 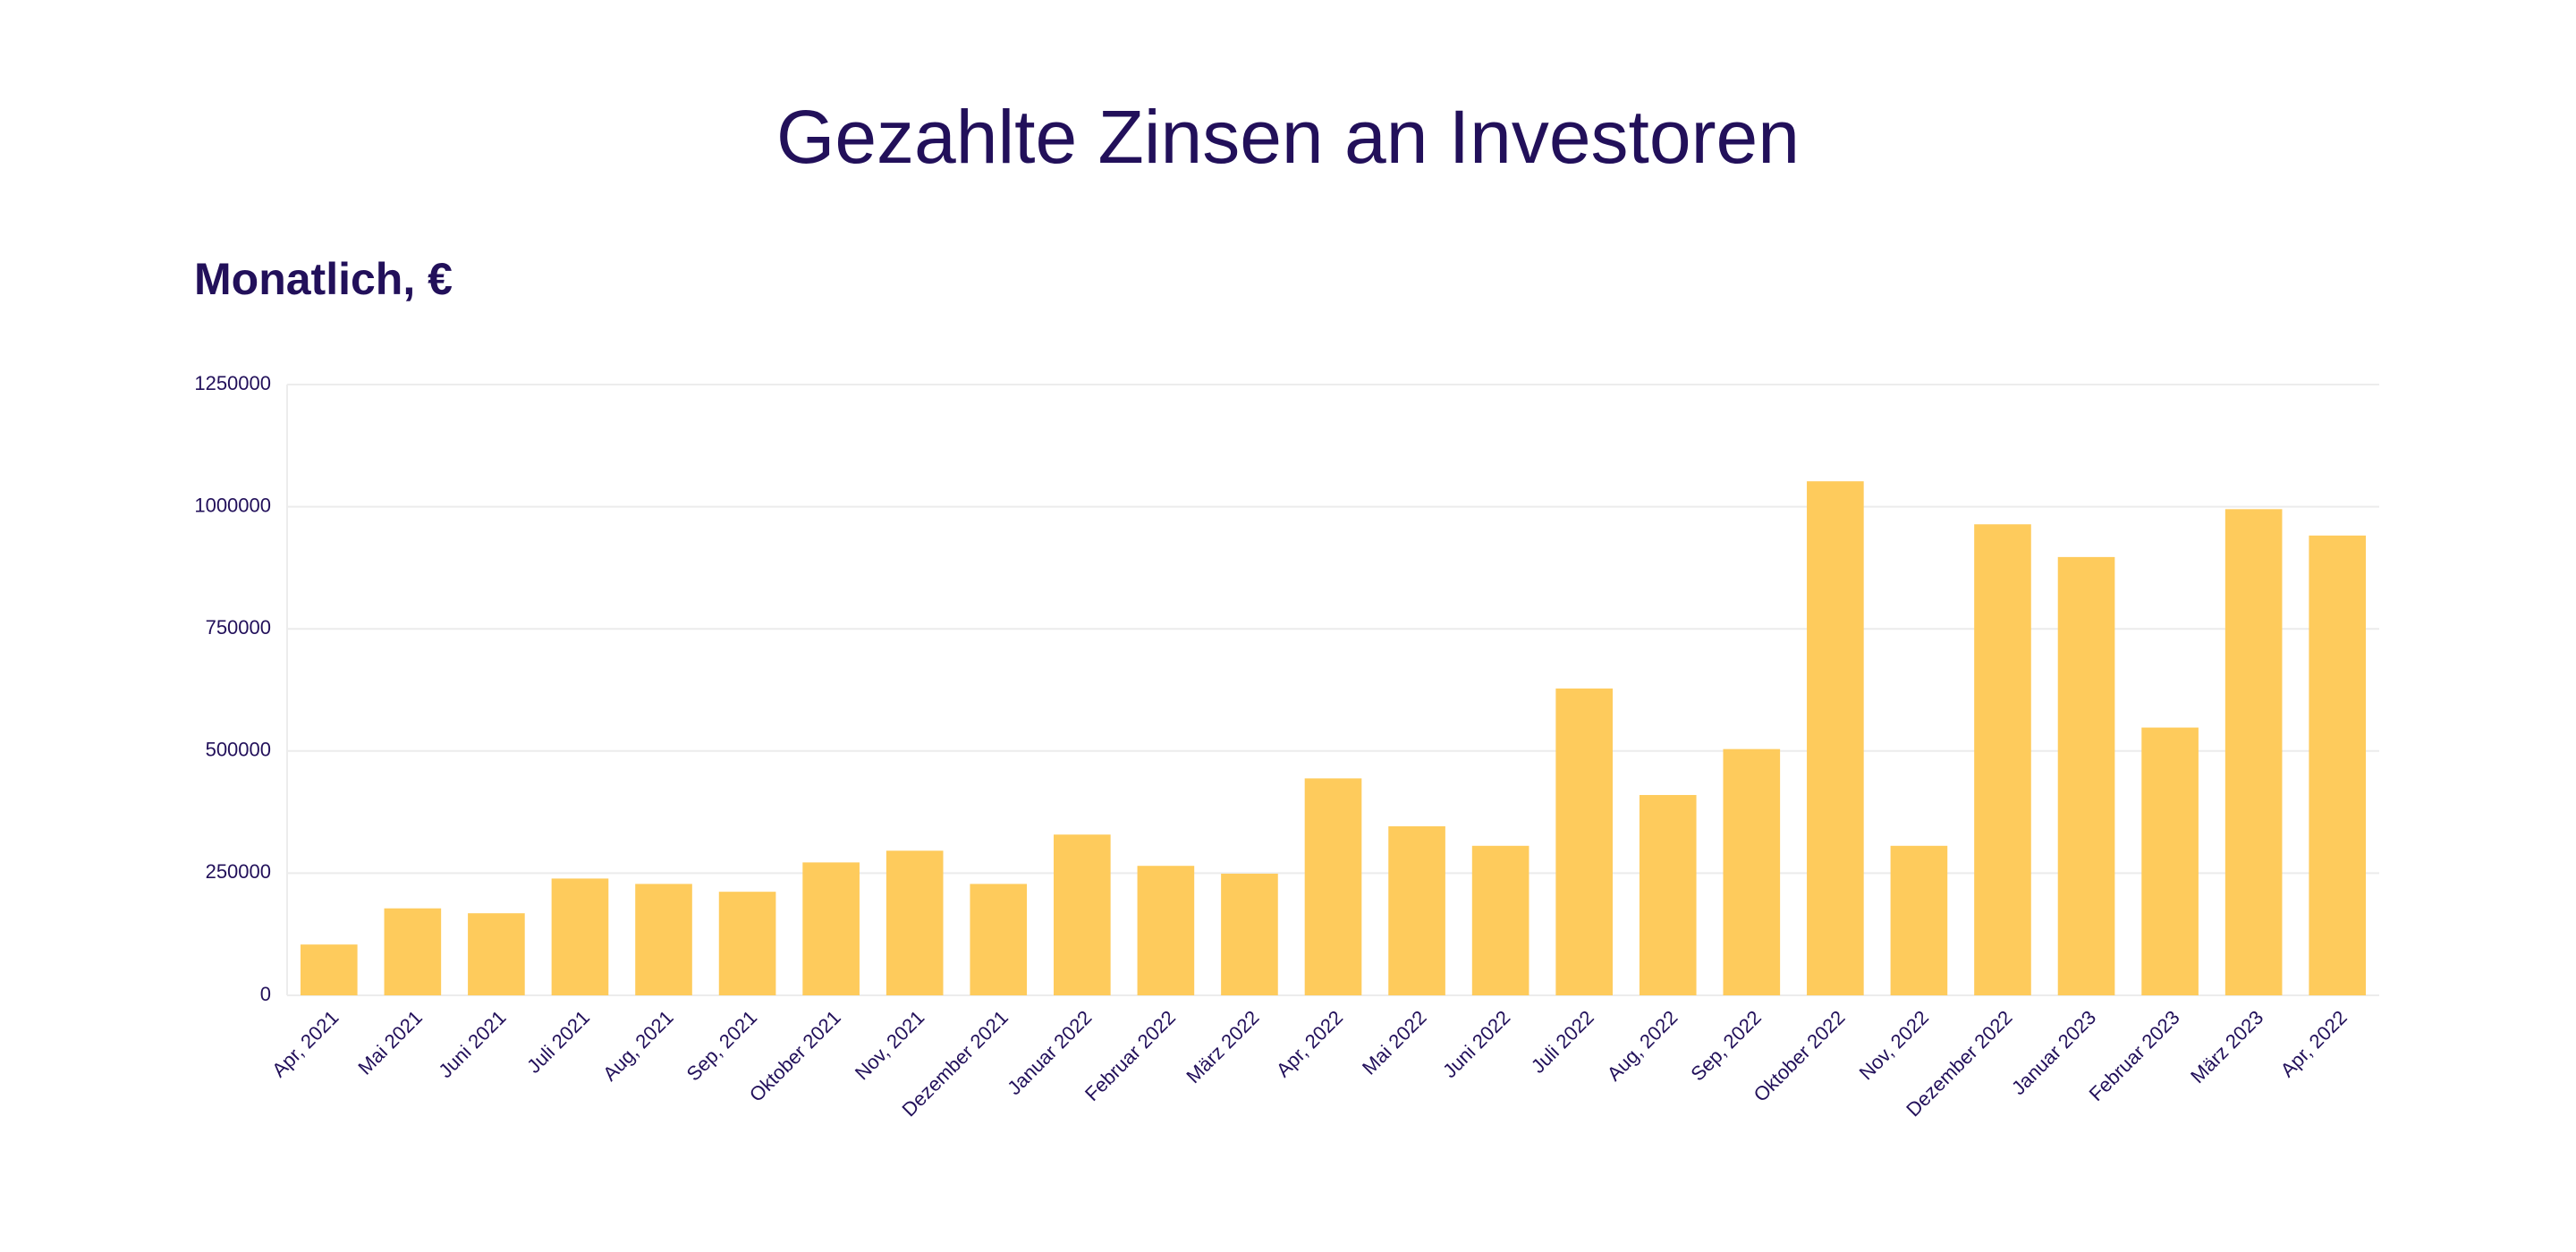 I want to click on y-tick-label: 1000000, so click(x=232, y=505).